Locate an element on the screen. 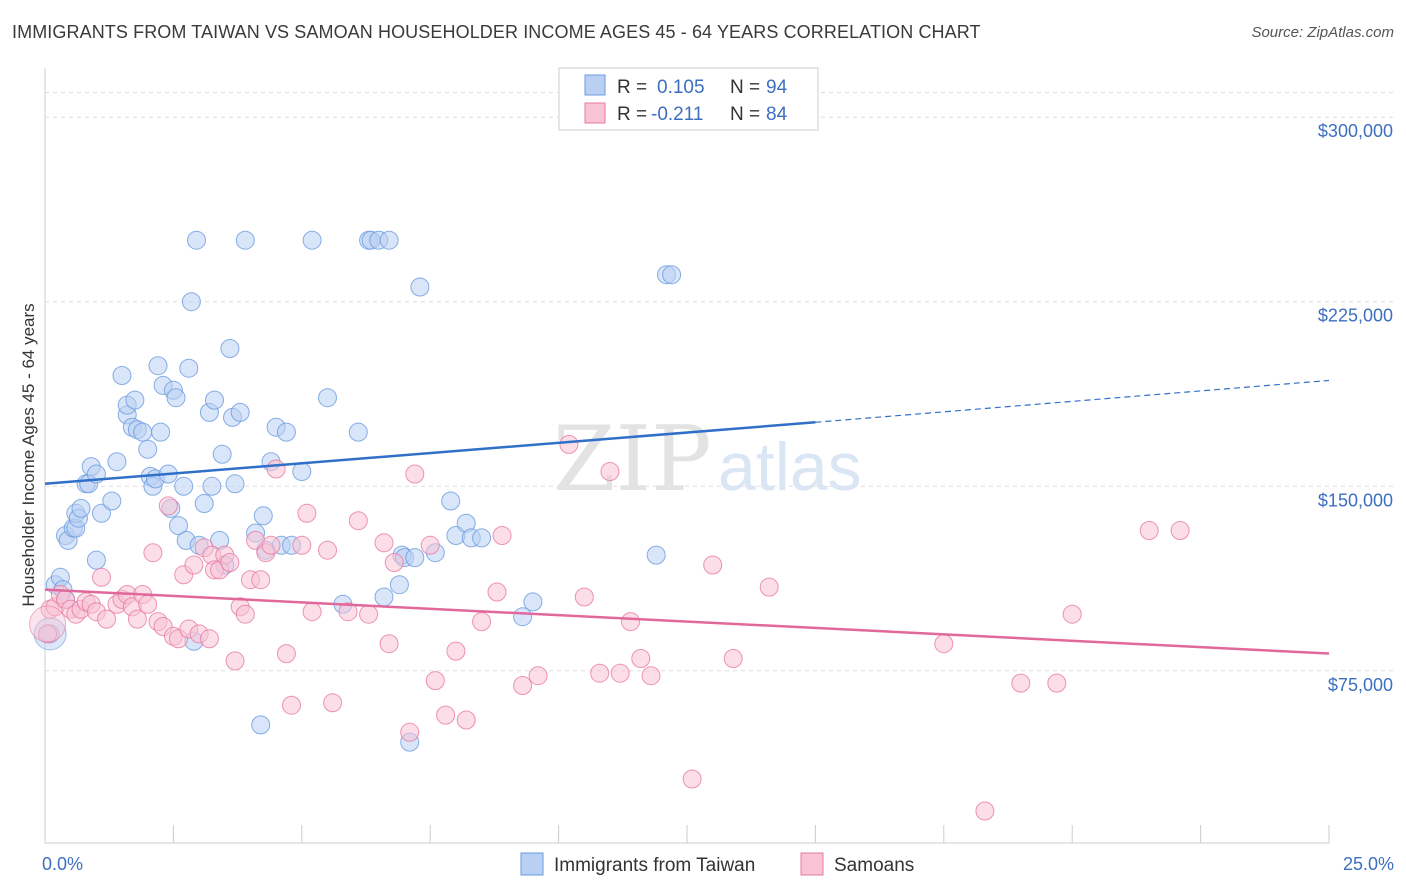 Image resolution: width=1406 pixels, height=892 pixels. x-tick-label: 0.0% is located at coordinates (62, 864).